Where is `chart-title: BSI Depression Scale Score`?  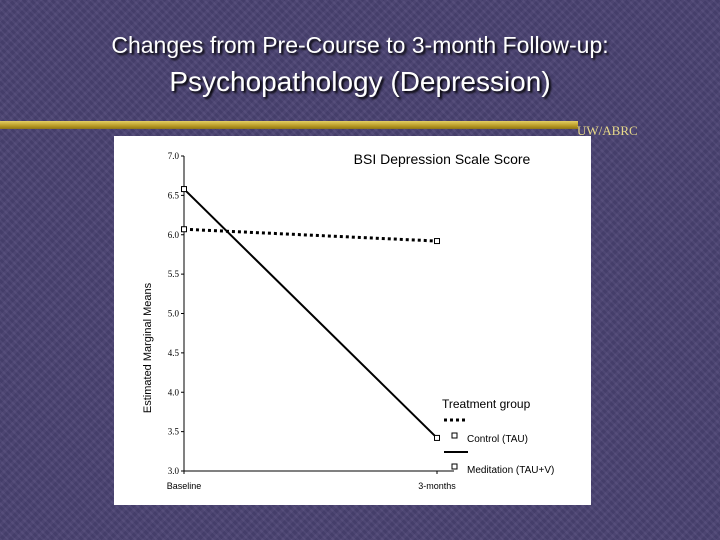
chart-title: BSI Depression Scale Score is located at coordinates (442, 159).